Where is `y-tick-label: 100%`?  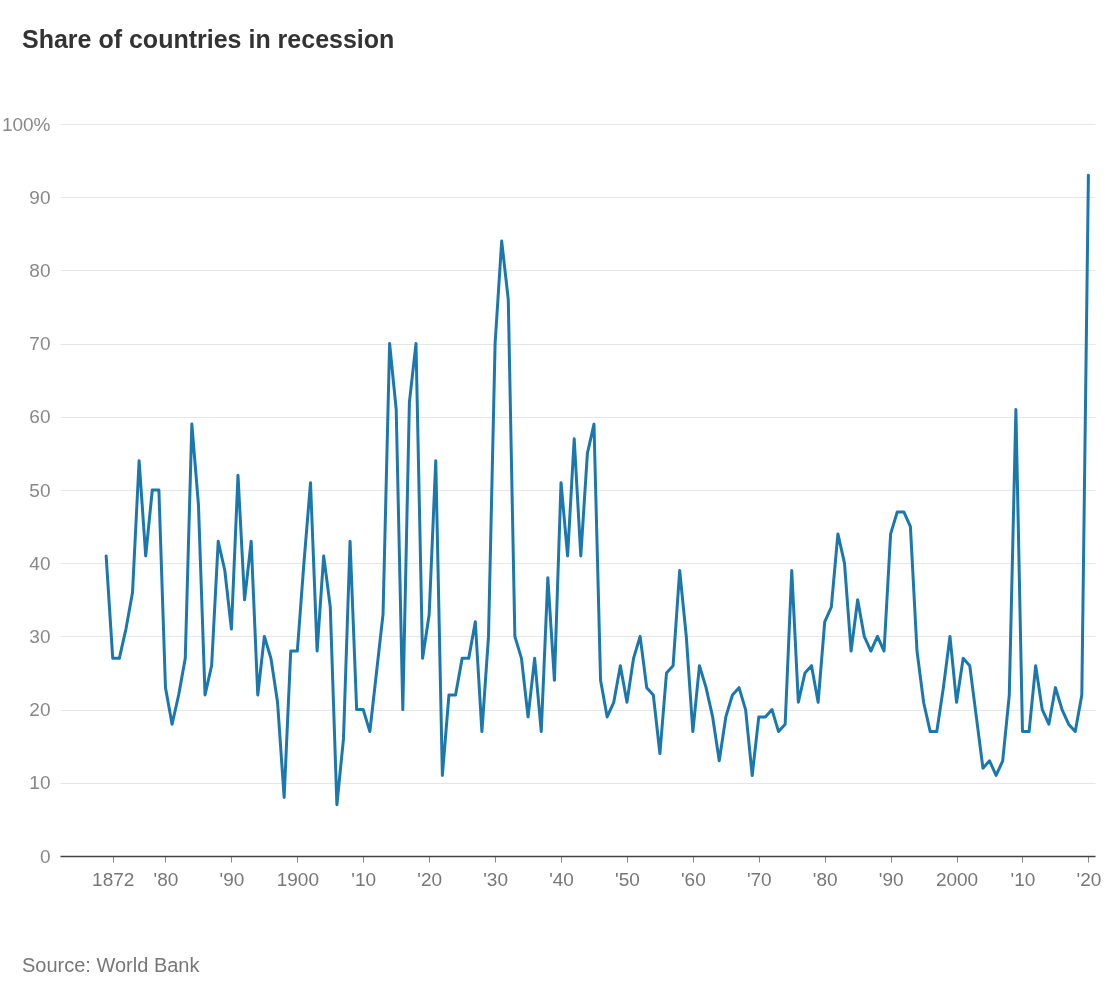
y-tick-label: 100% is located at coordinates (26, 124).